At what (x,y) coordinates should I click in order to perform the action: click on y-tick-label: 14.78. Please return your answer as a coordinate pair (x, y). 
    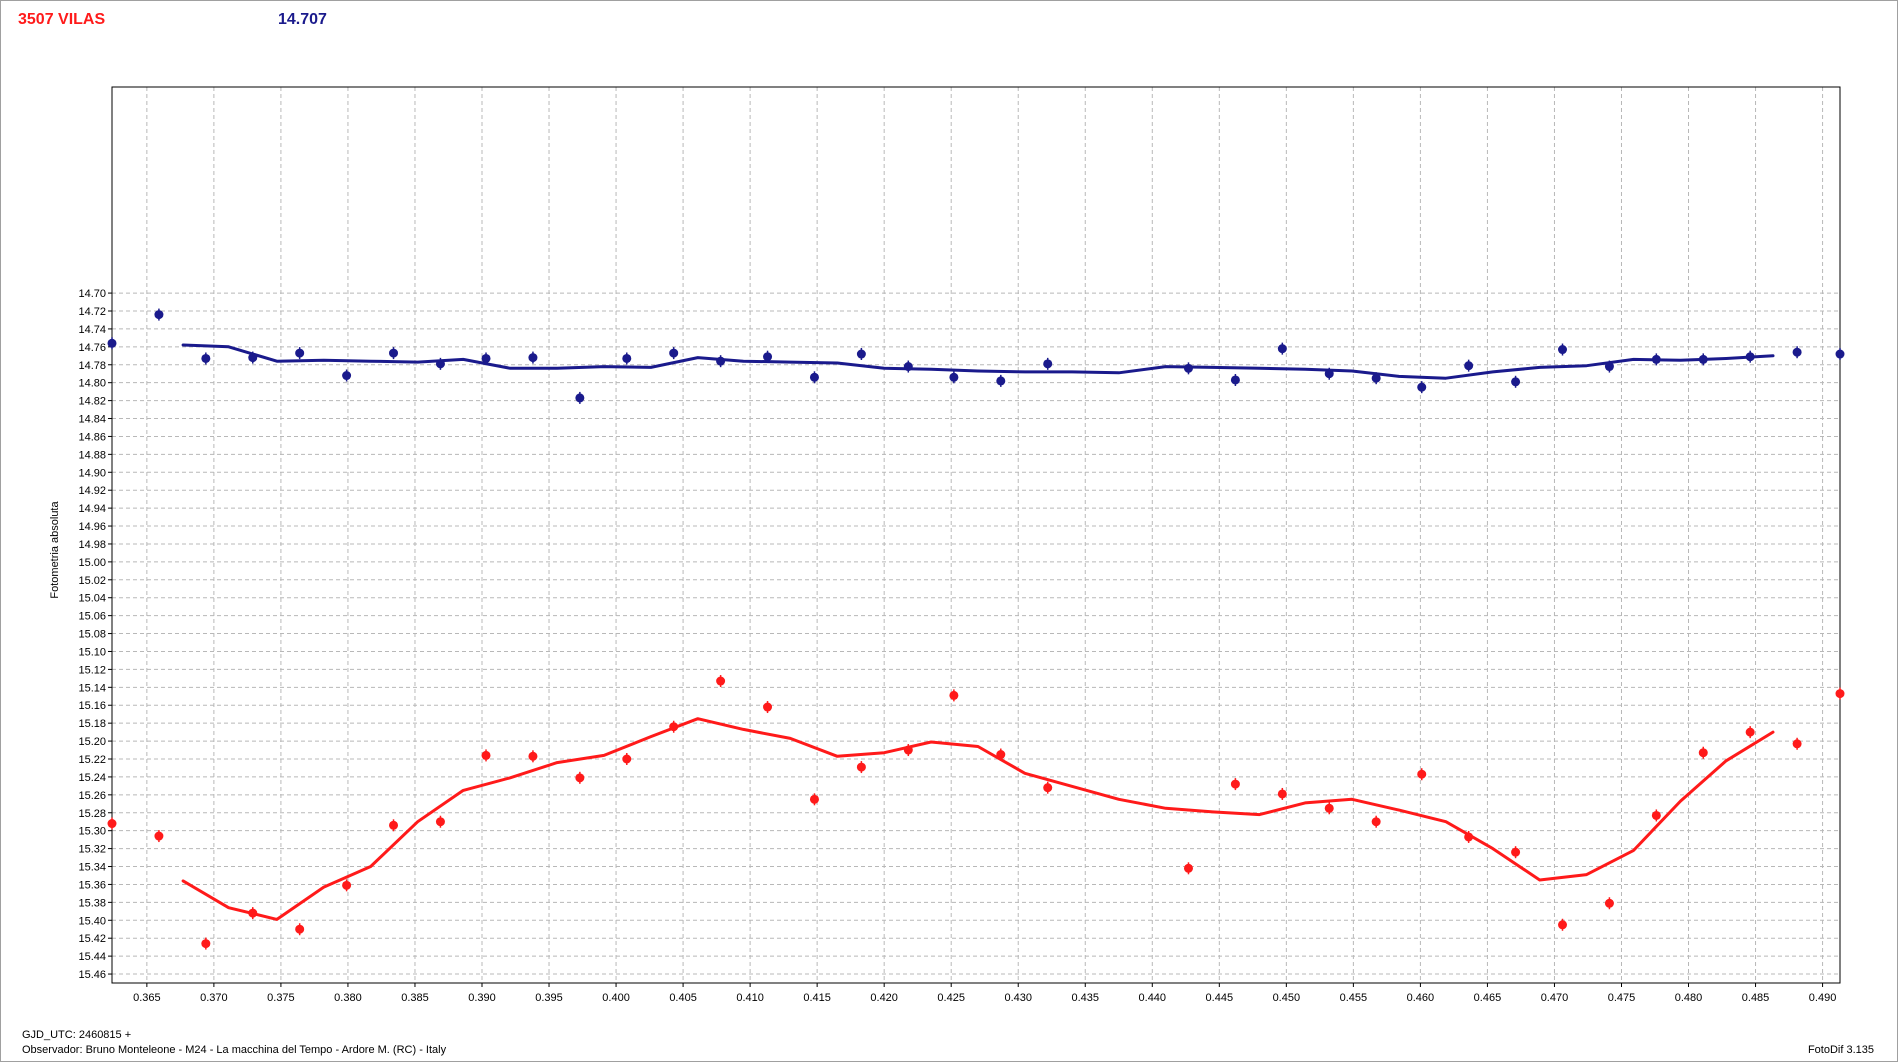
    Looking at the image, I should click on (92, 366).